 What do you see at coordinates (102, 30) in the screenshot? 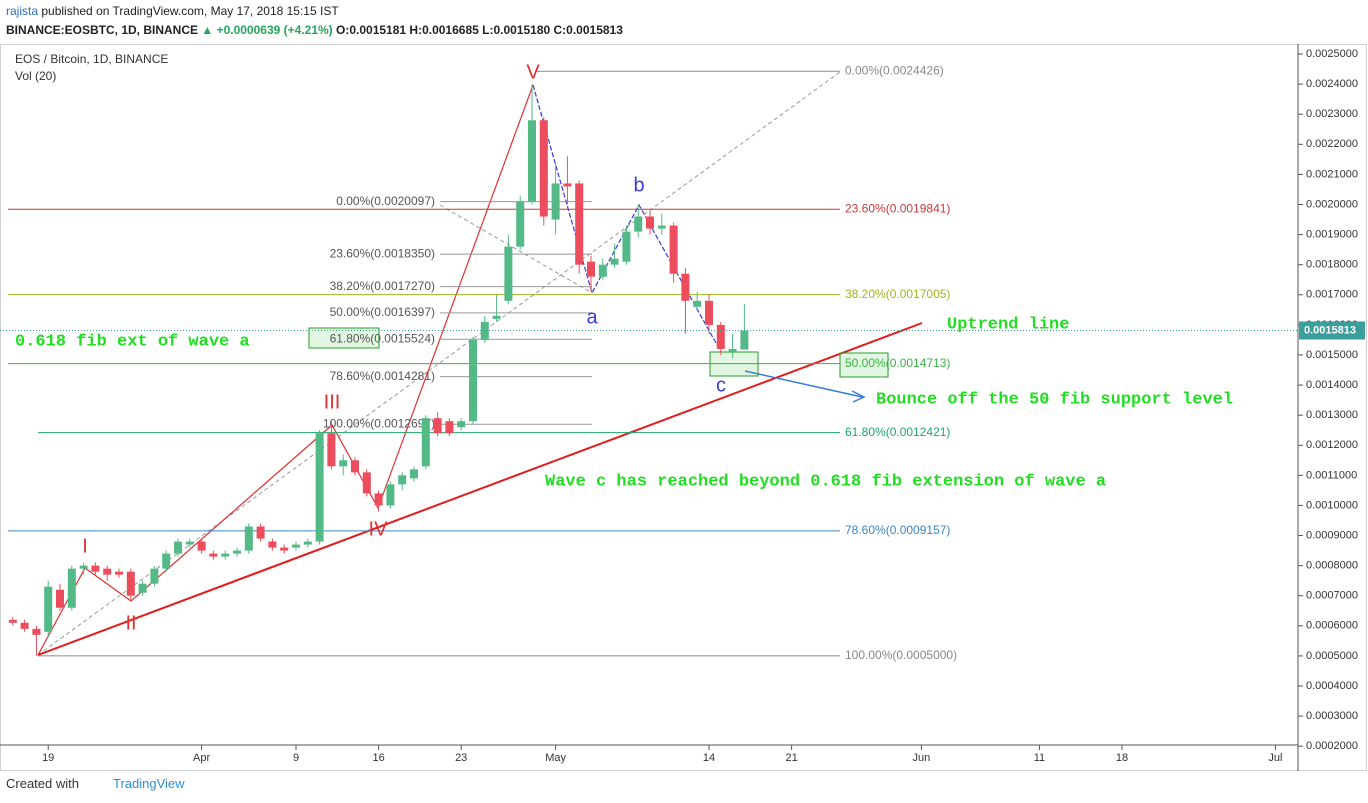
I see `symbol: BINANCE:EOSBTC, 1D, BINANCE` at bounding box center [102, 30].